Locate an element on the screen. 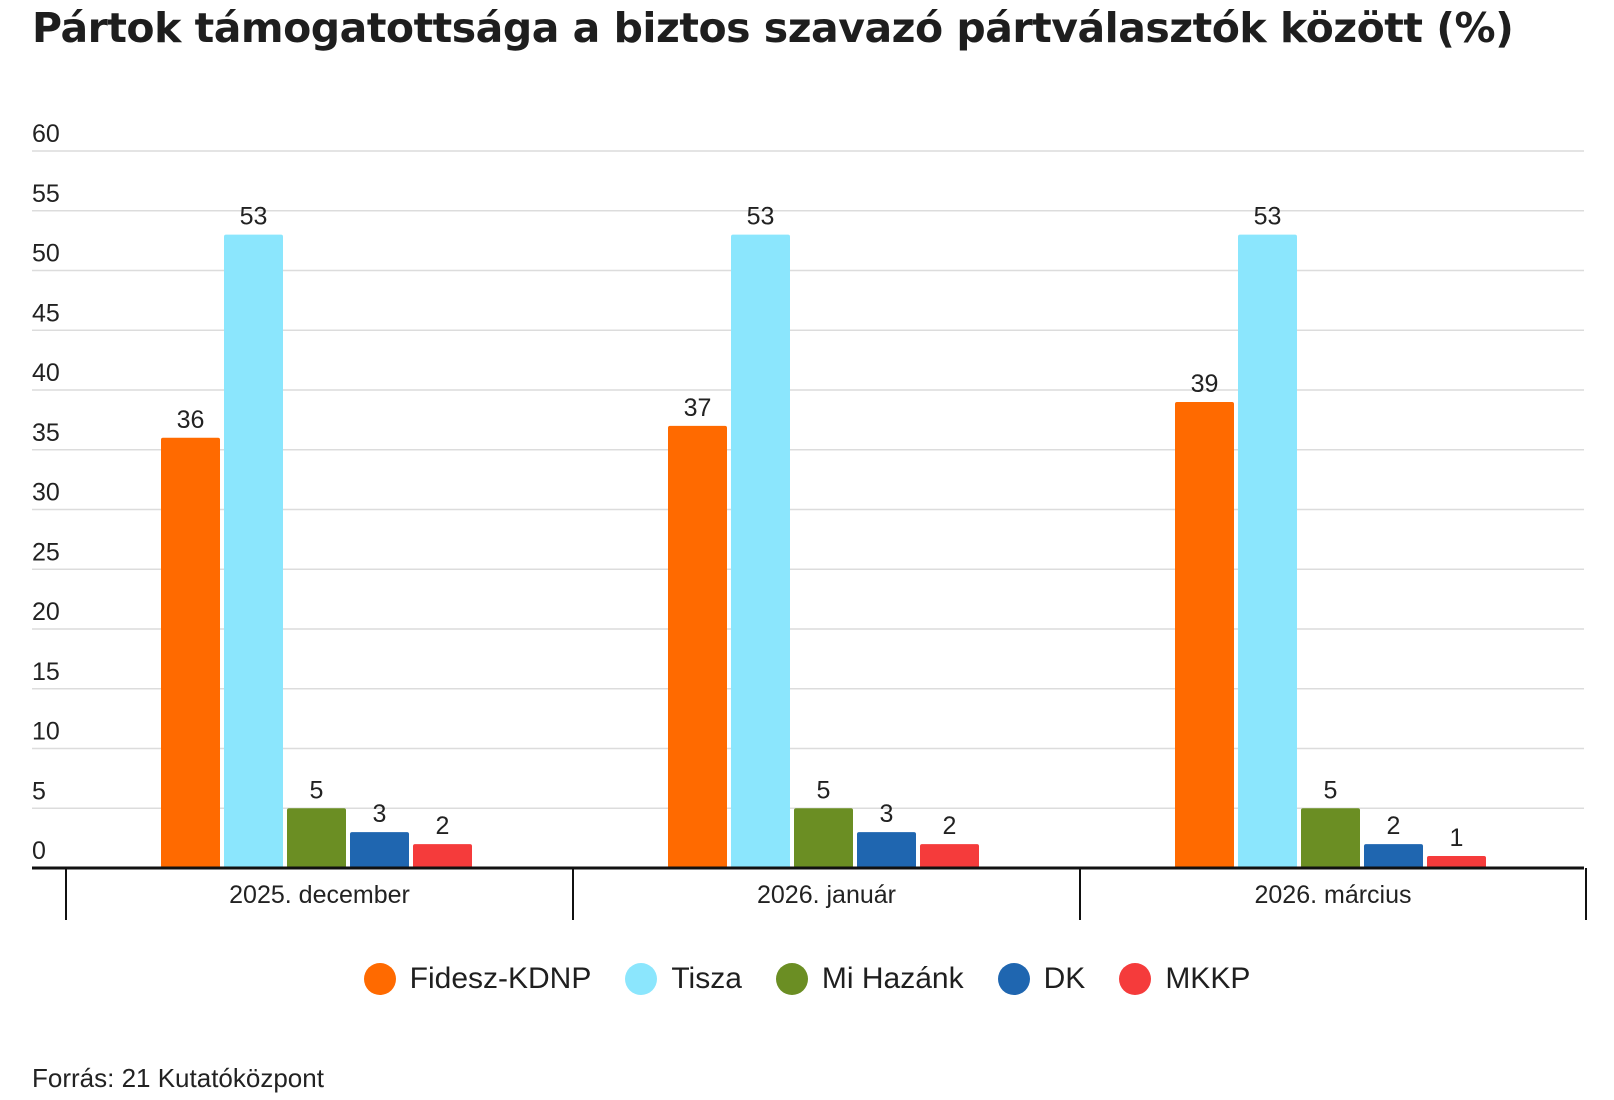 This screenshot has width=1614, height=1100. y-tick-label: 20 is located at coordinates (46, 612).